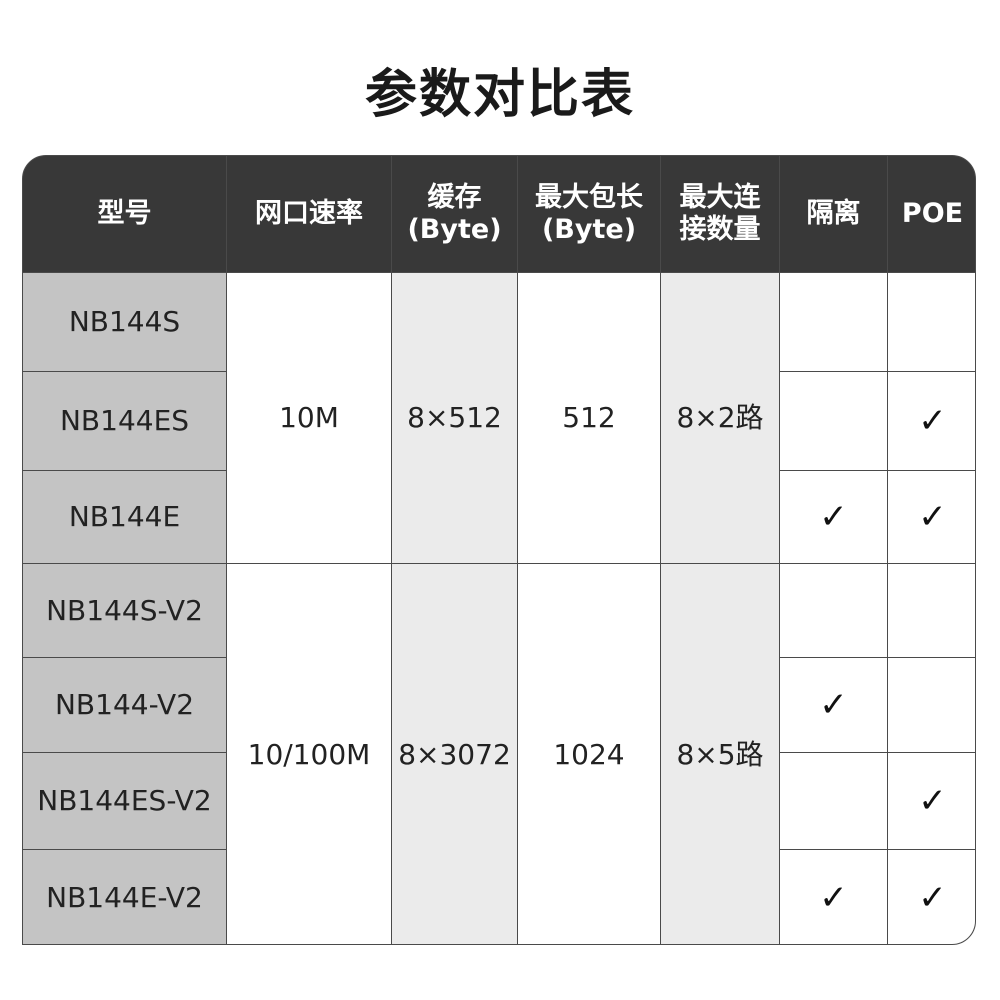  What do you see at coordinates (720, 418) in the screenshot?
I see `connections-cell: 8×2路` at bounding box center [720, 418].